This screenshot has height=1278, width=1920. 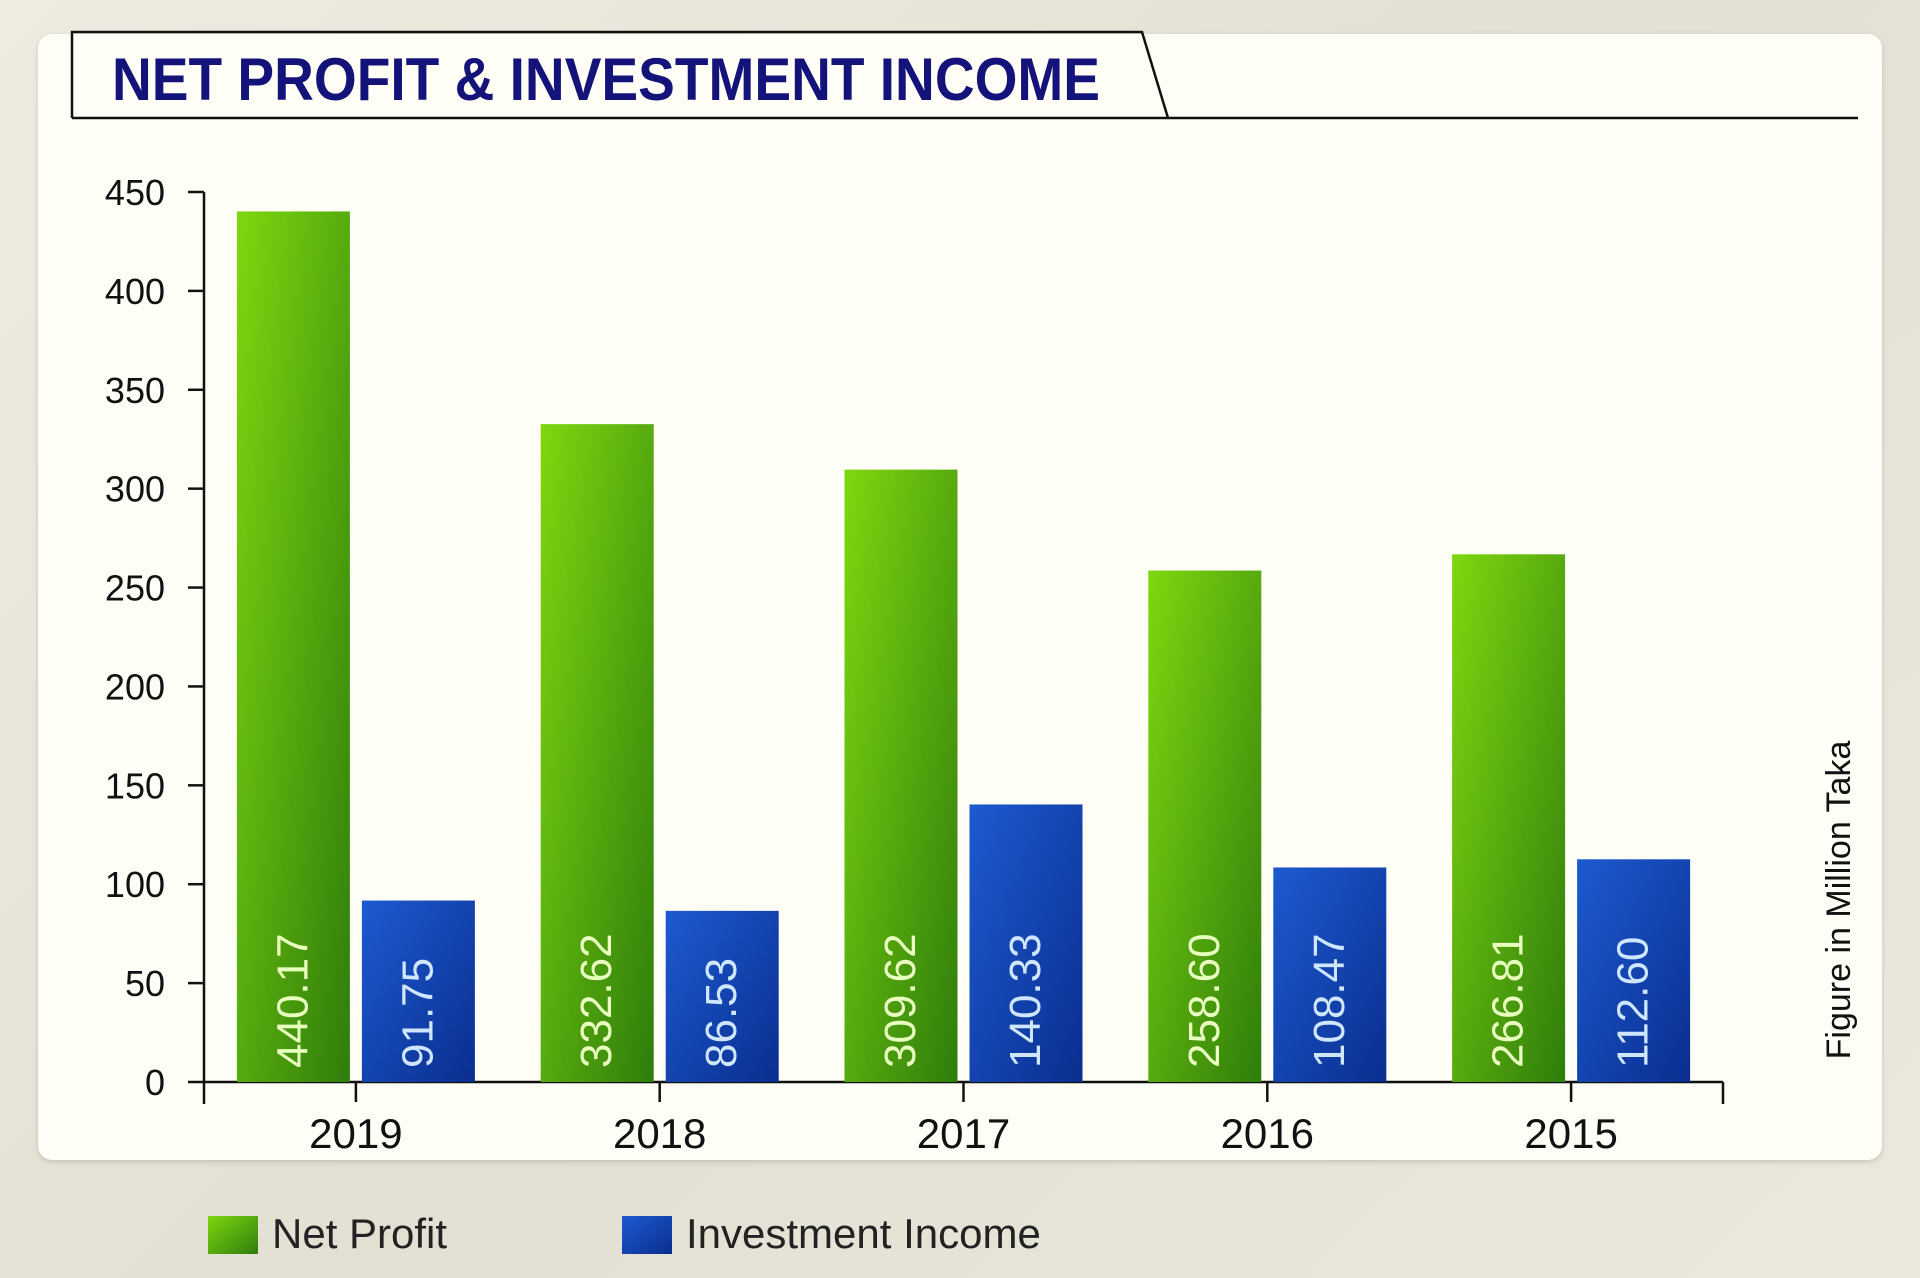 I want to click on bar-investment-income-2016, so click(x=1330, y=974).